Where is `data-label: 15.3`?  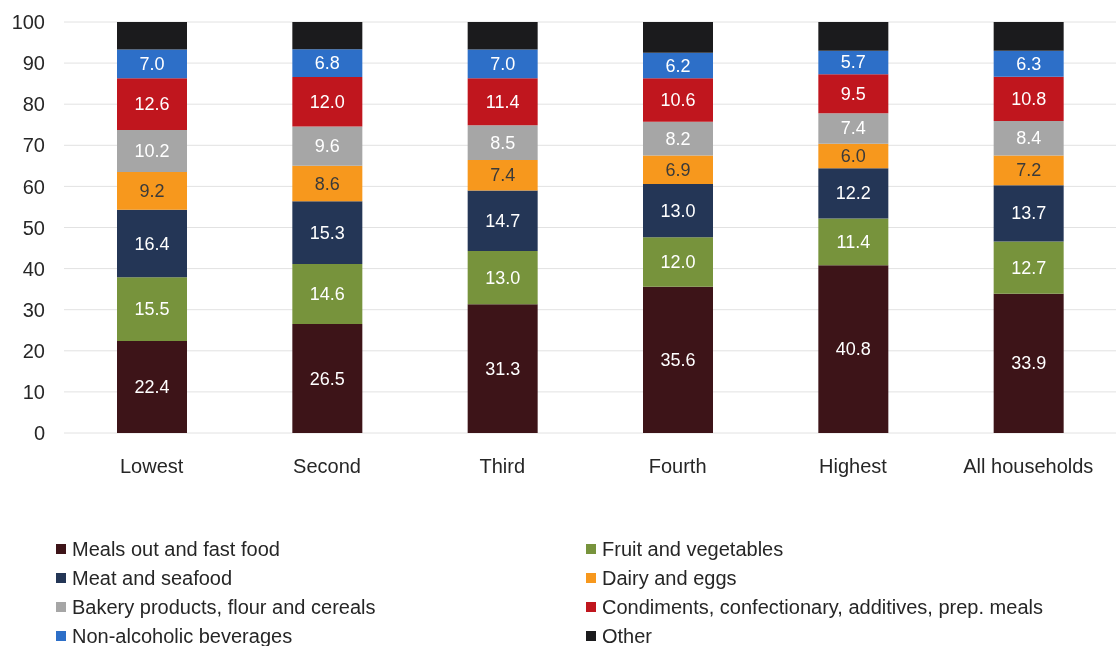 data-label: 15.3 is located at coordinates (327, 232).